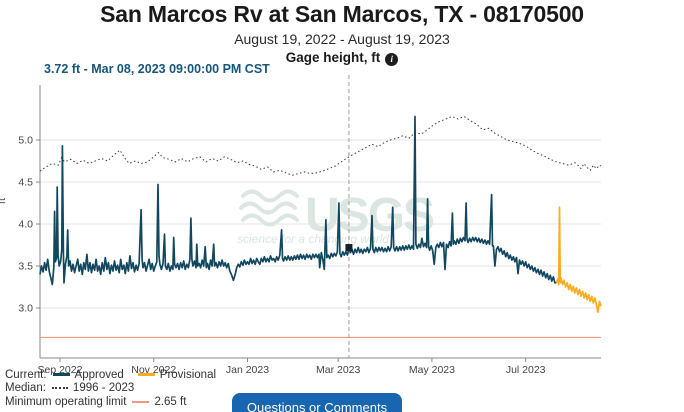 The image size is (684, 412). What do you see at coordinates (313, 239) in the screenshot?
I see `watermark-tagline: science for a changing world` at bounding box center [313, 239].